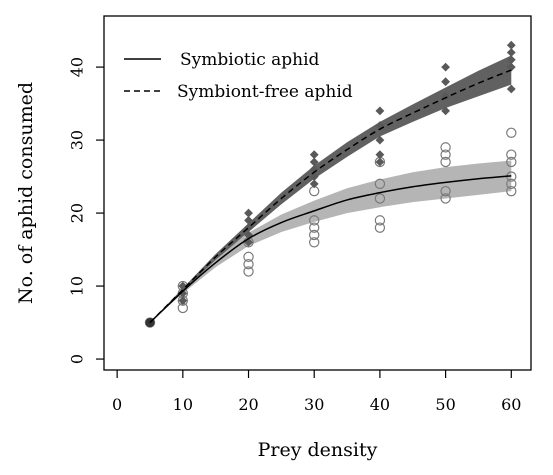 The width and height of the screenshot is (553, 475). Describe the element at coordinates (117, 404) in the screenshot. I see `x-tick-label-0: 0` at that location.